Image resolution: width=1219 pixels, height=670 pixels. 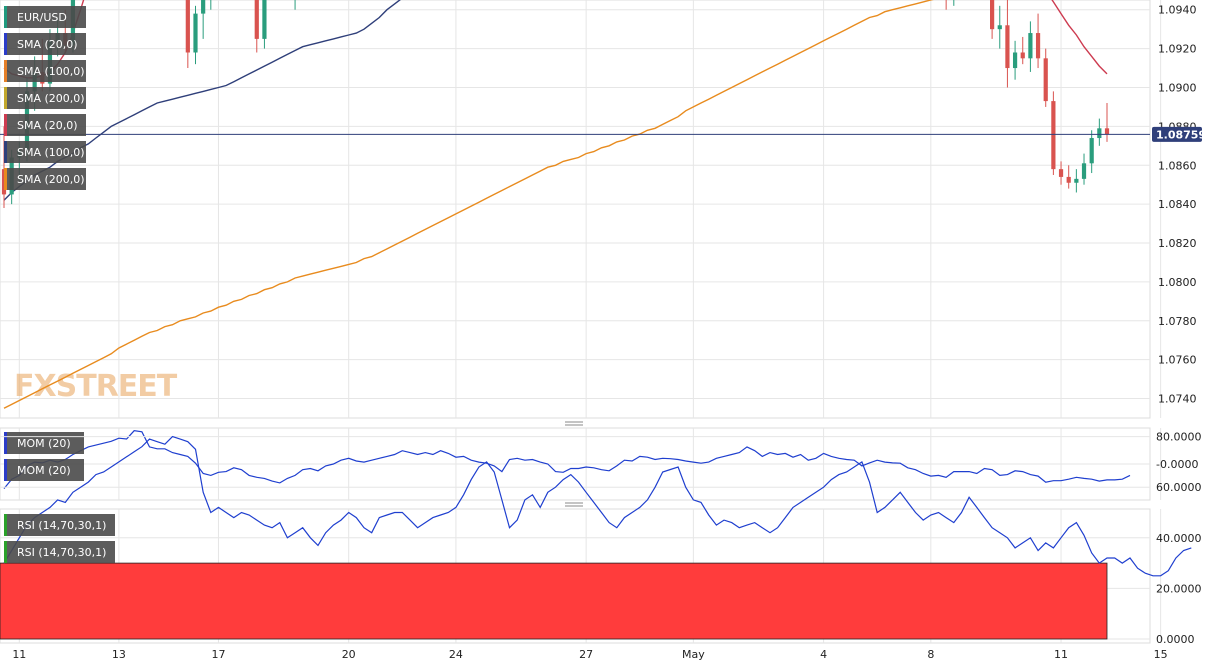 I want to click on x-tick-label: 27, so click(x=586, y=654).